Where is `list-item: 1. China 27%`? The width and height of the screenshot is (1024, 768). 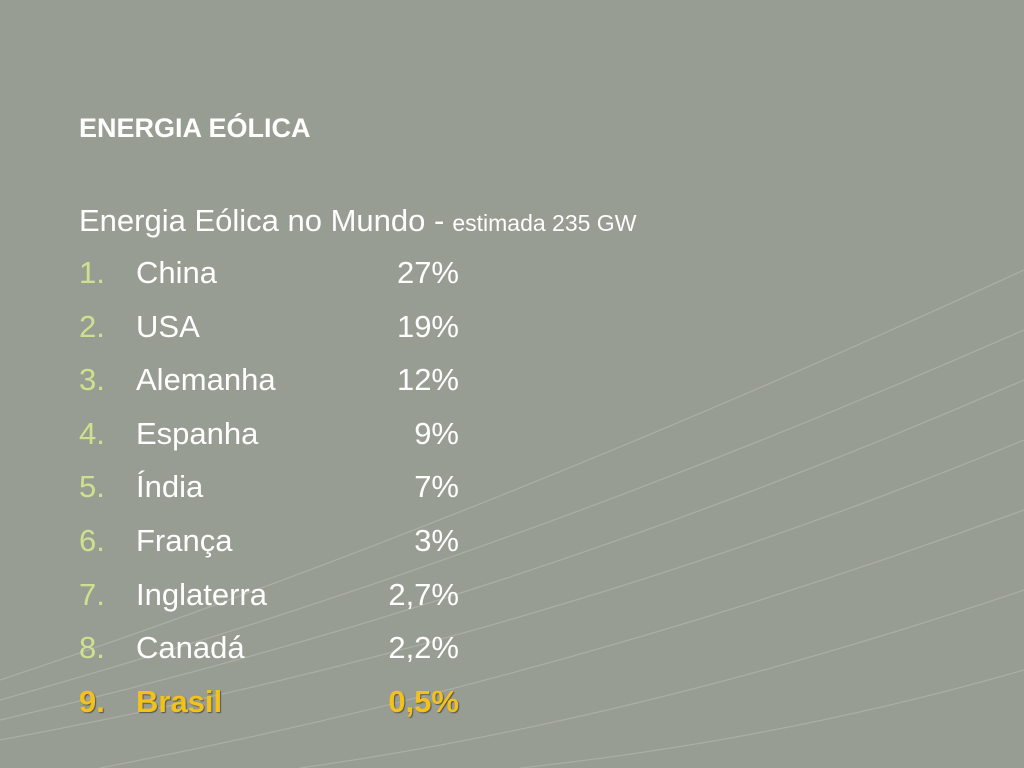 list-item: 1. China 27% is located at coordinates (269, 282).